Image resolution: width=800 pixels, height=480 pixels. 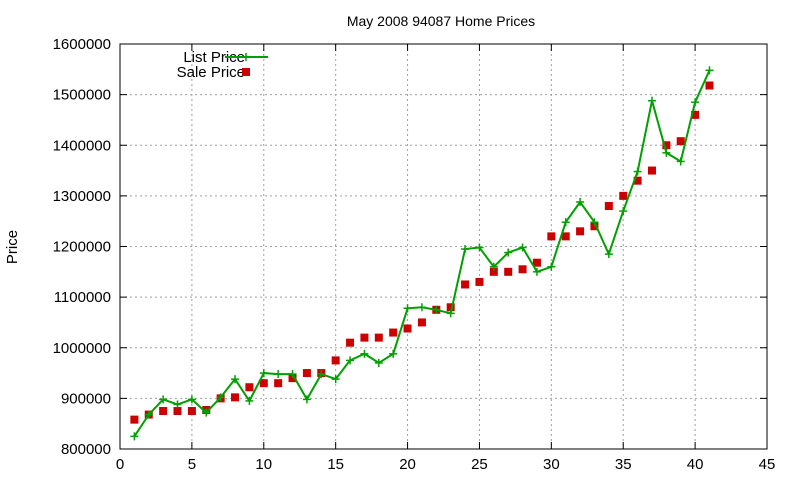 I want to click on y-tick-label: 900000, so click(x=86, y=398).